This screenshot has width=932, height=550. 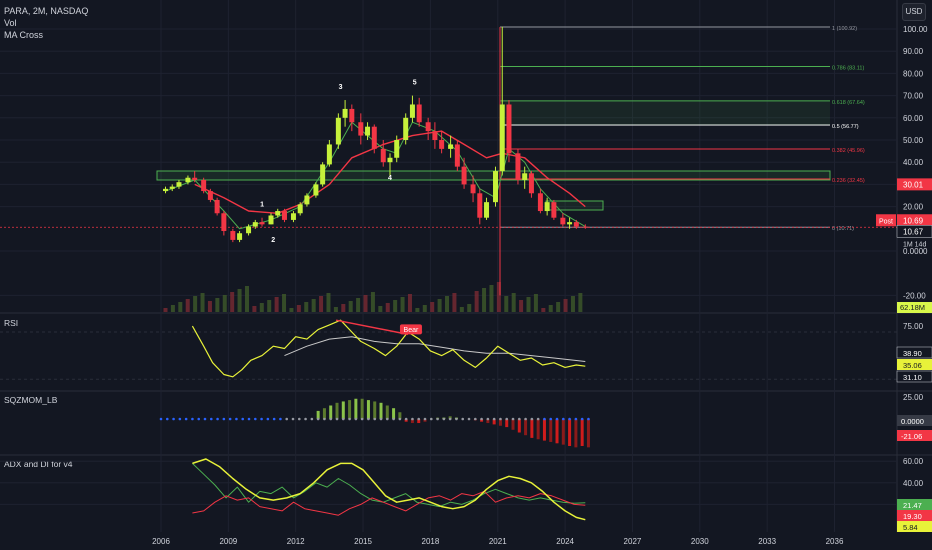 What do you see at coordinates (912, 307) in the screenshot?
I see `volume-tag-label: 62.18M` at bounding box center [912, 307].